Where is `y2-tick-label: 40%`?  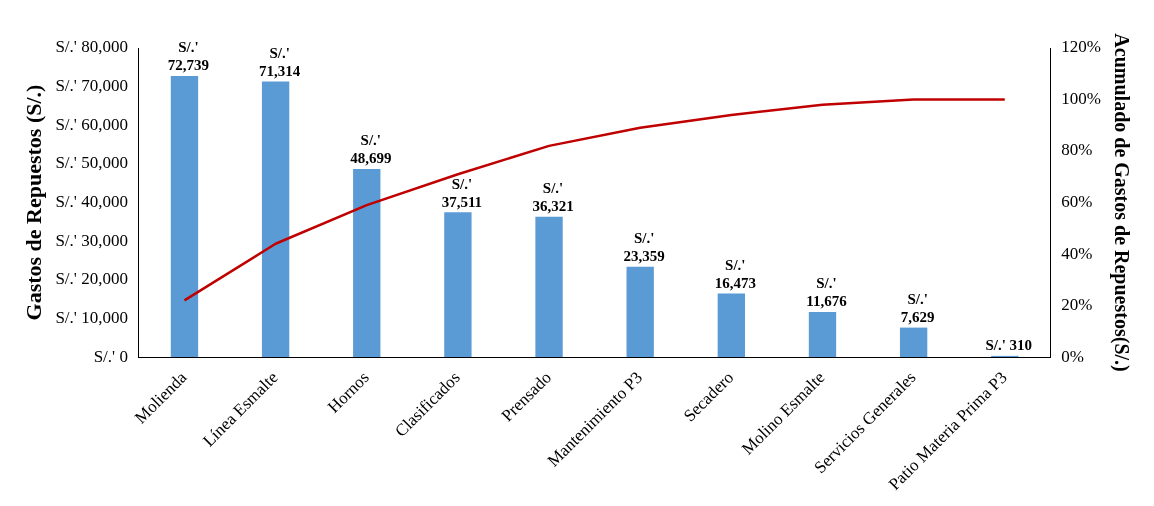
y2-tick-label: 40% is located at coordinates (1077, 253).